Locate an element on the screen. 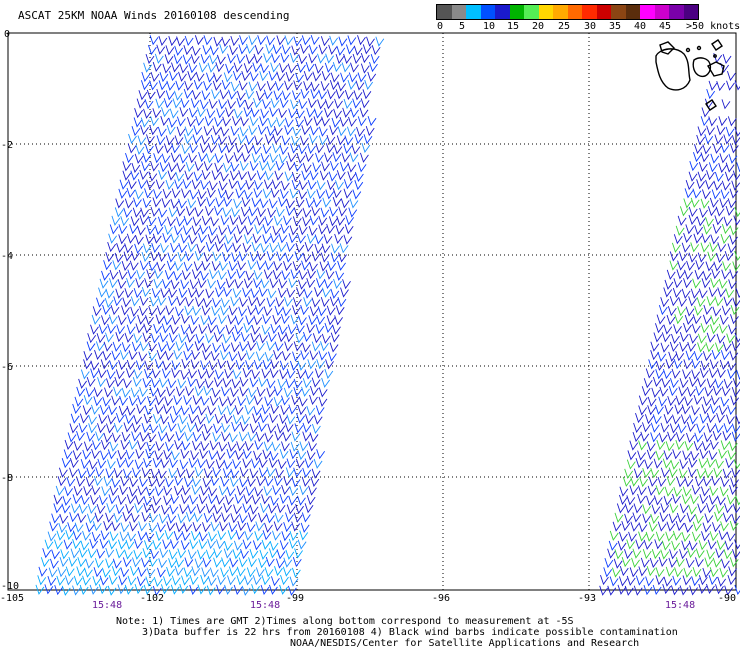 Image resolution: width=740 pixels, height=650 pixels. lat-label-m4: -4 is located at coordinates (7, 256).